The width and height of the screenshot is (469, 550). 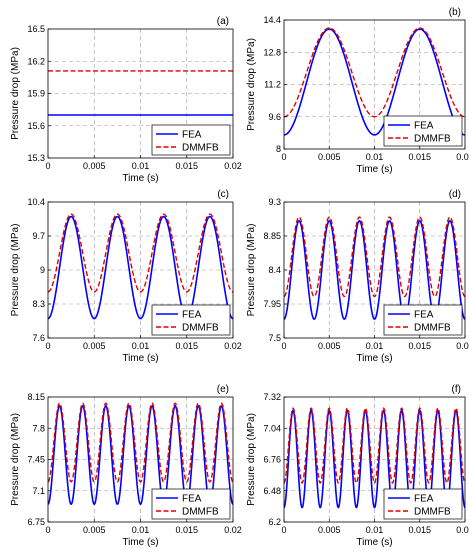 What do you see at coordinates (36, 202) in the screenshot?
I see `y-tick-label: 10.4` at bounding box center [36, 202].